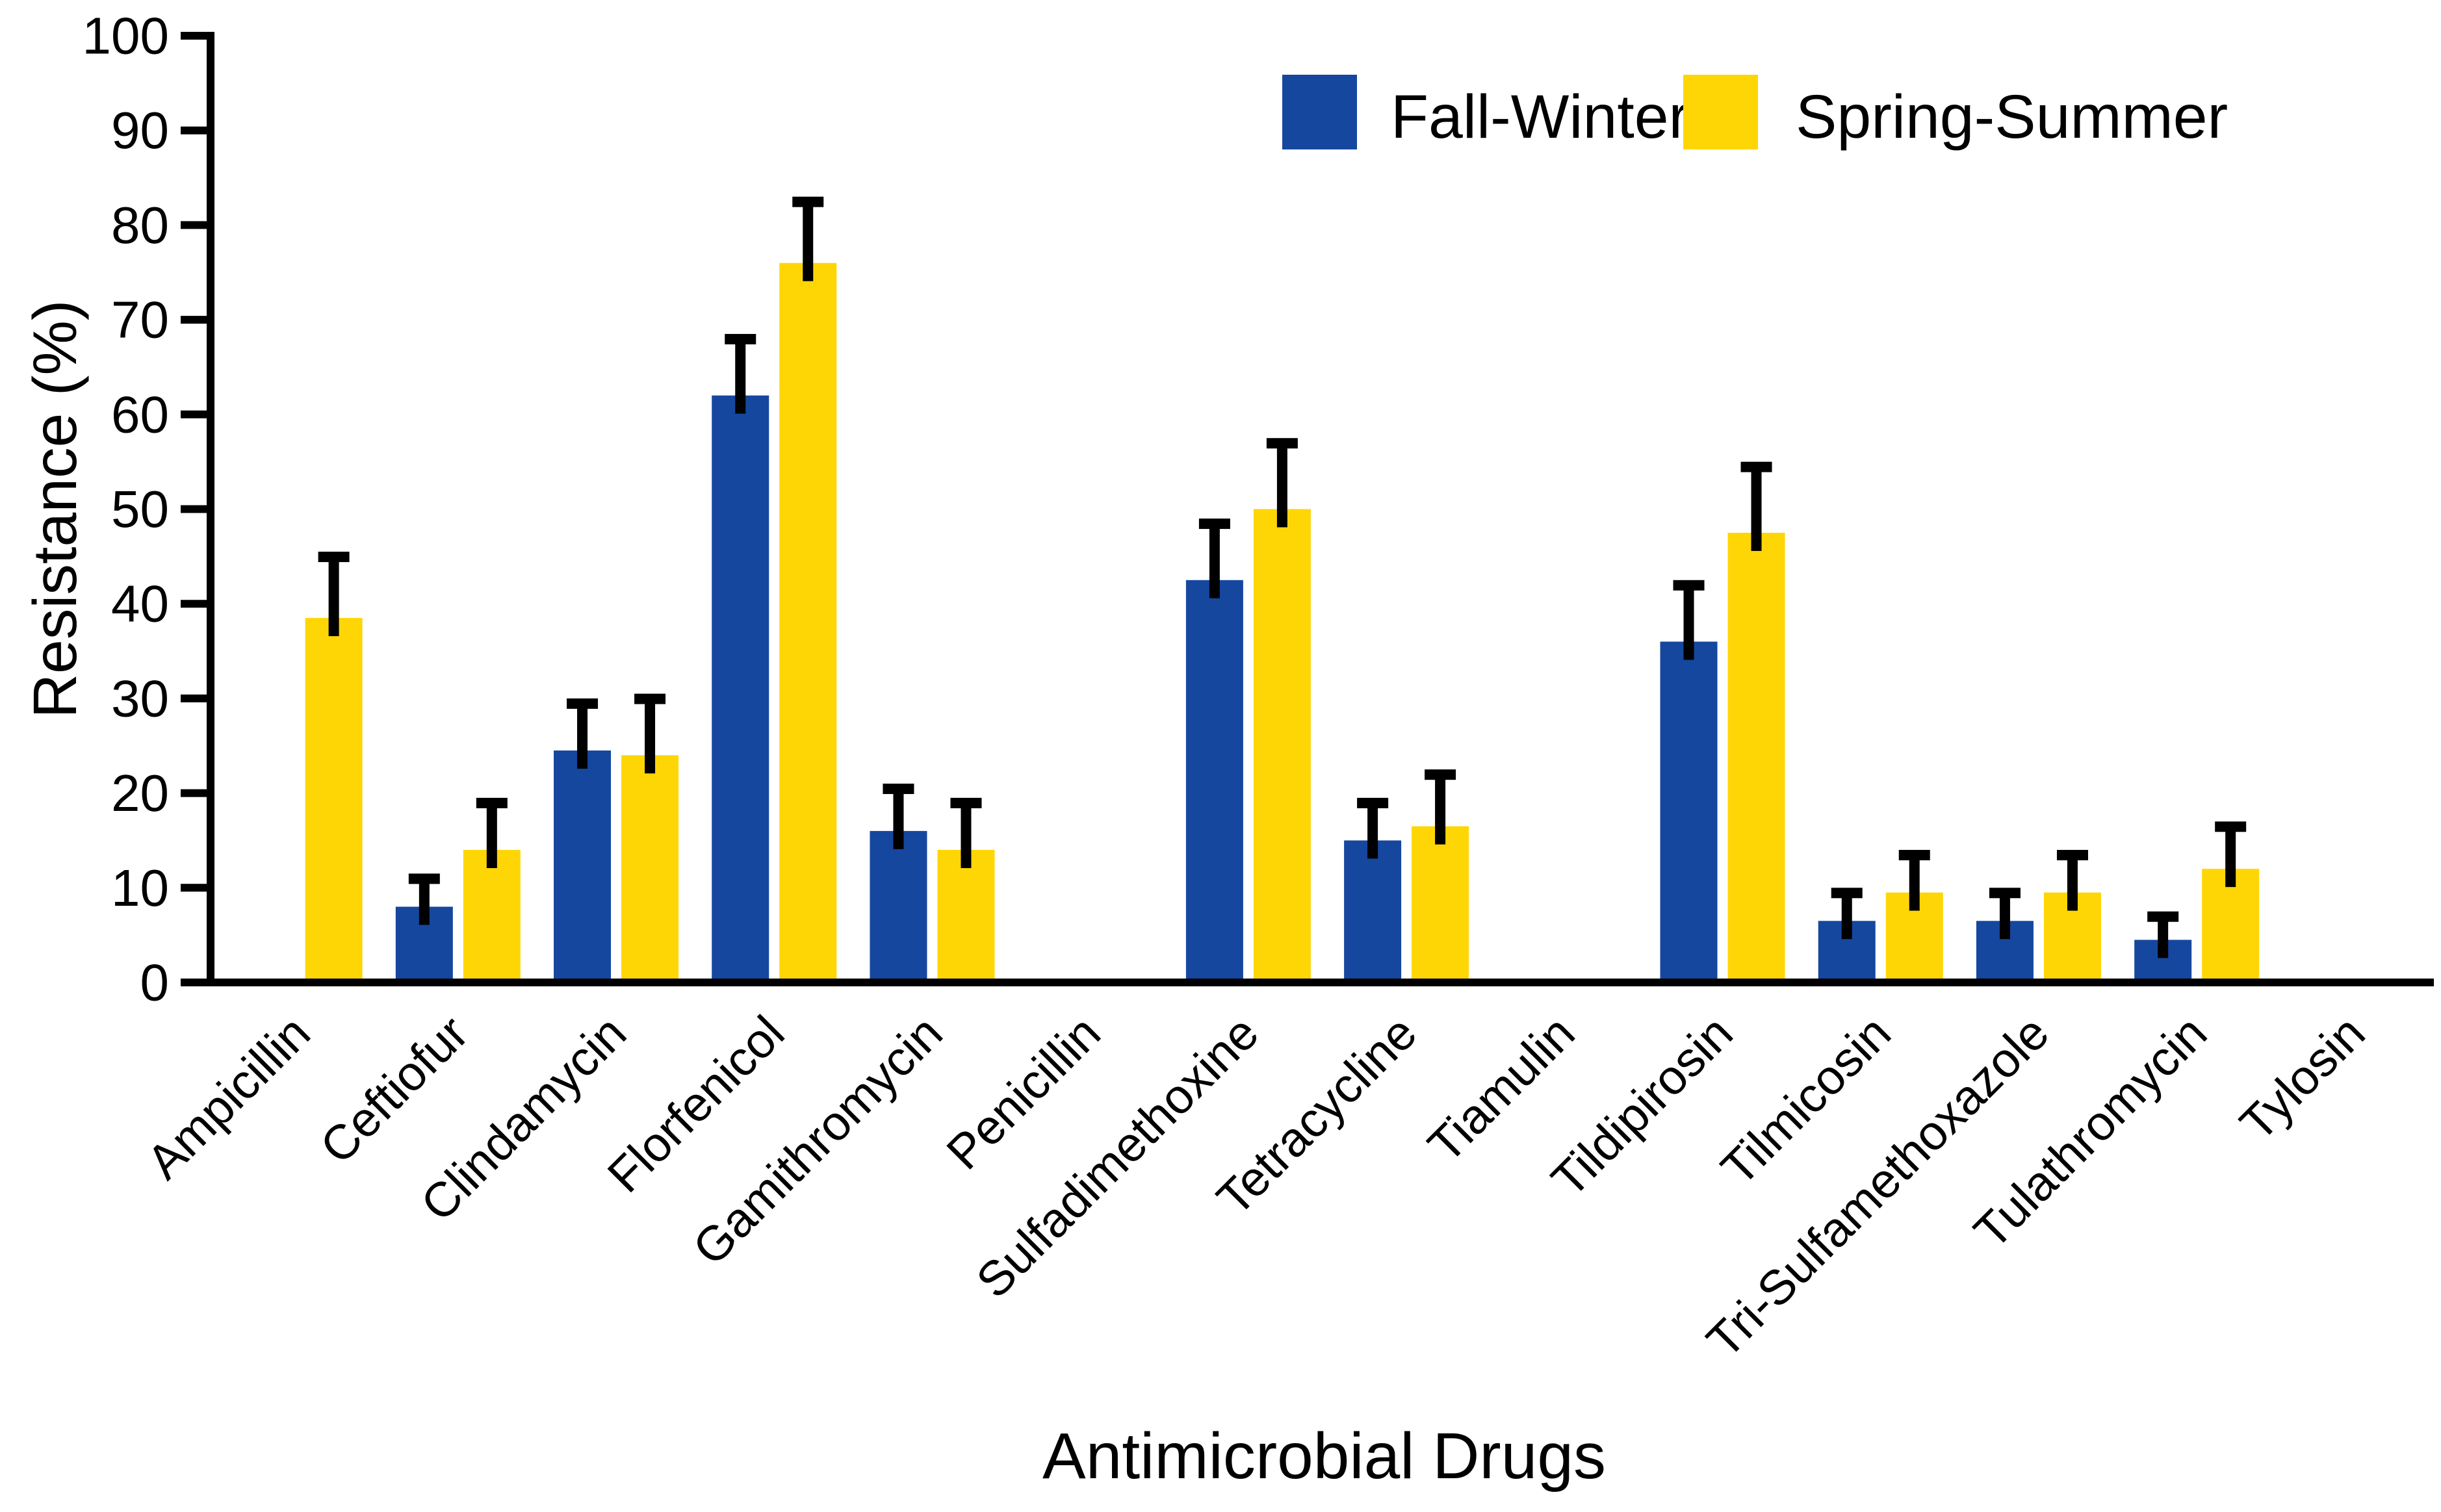 The image size is (2441, 1512). Describe the element at coordinates (1689, 810) in the screenshot. I see `bar-fall-winter-tildipirosin` at that location.